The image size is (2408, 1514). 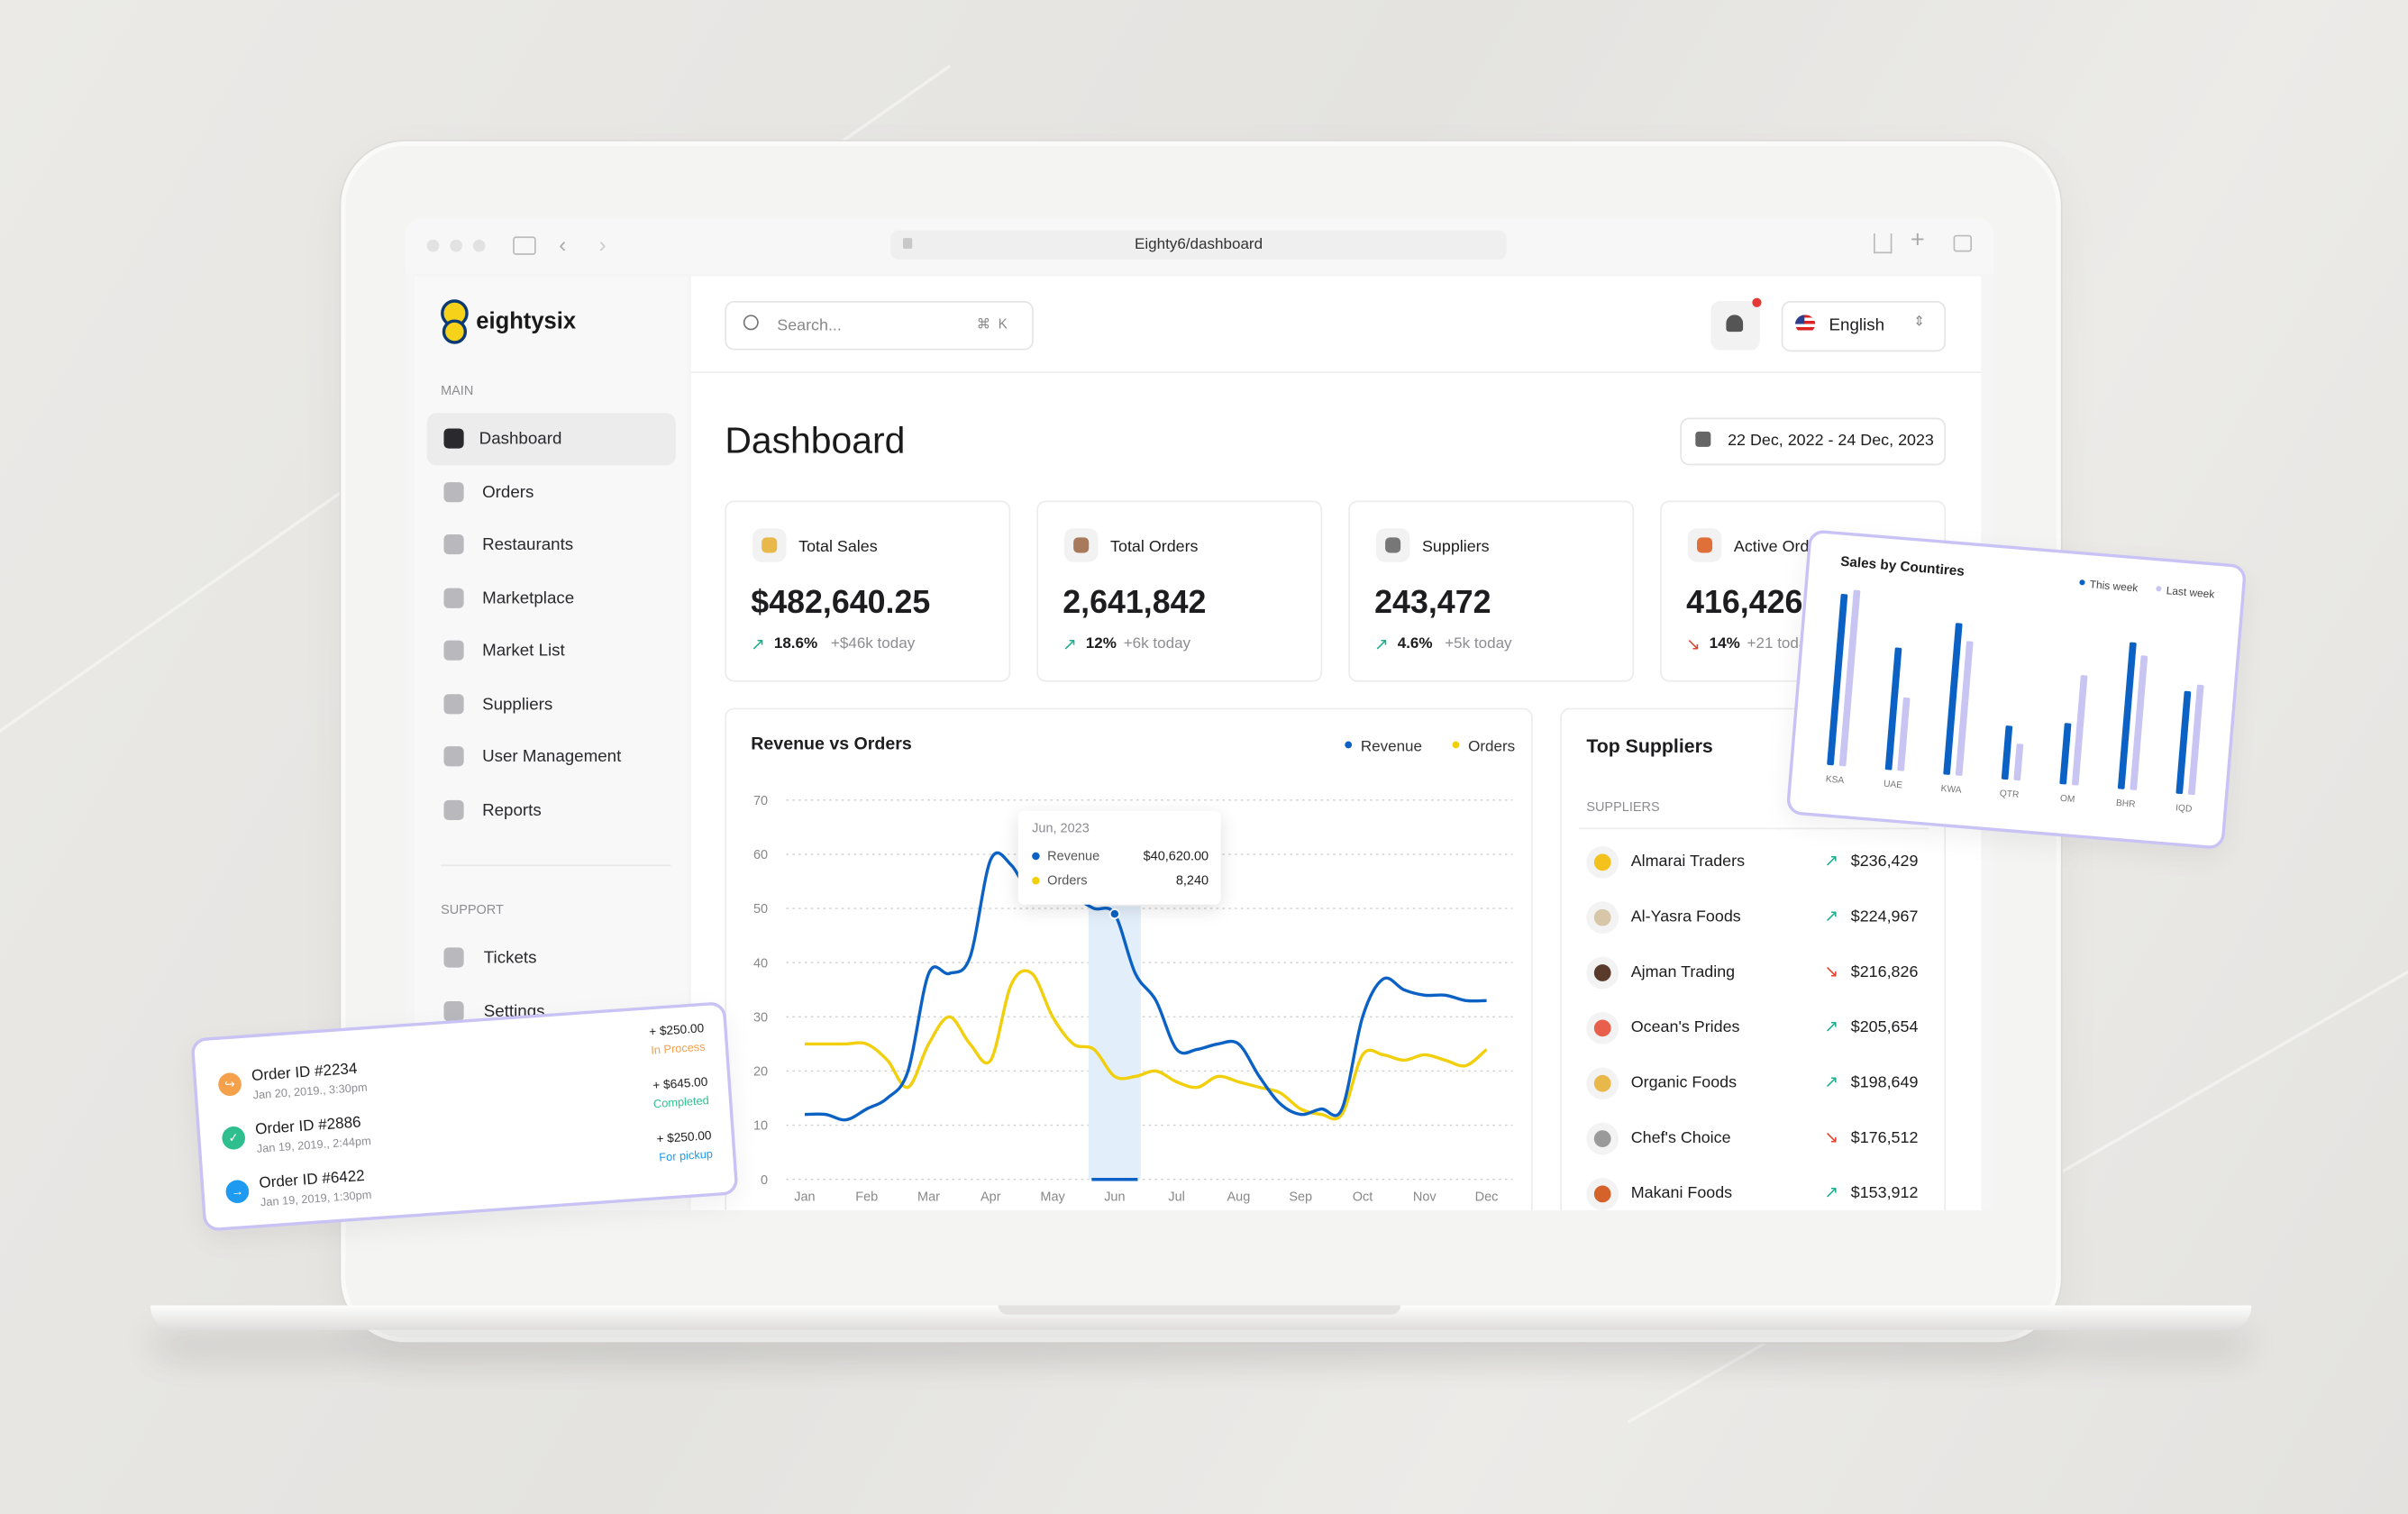 What do you see at coordinates (1300, 1197) in the screenshot?
I see `x-tick-label: Sep` at bounding box center [1300, 1197].